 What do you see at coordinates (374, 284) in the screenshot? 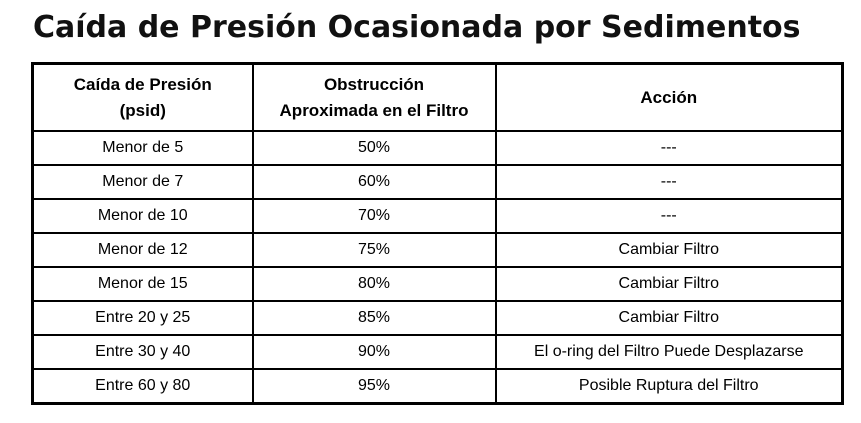
I see `obstruction-cell: 80%` at bounding box center [374, 284].